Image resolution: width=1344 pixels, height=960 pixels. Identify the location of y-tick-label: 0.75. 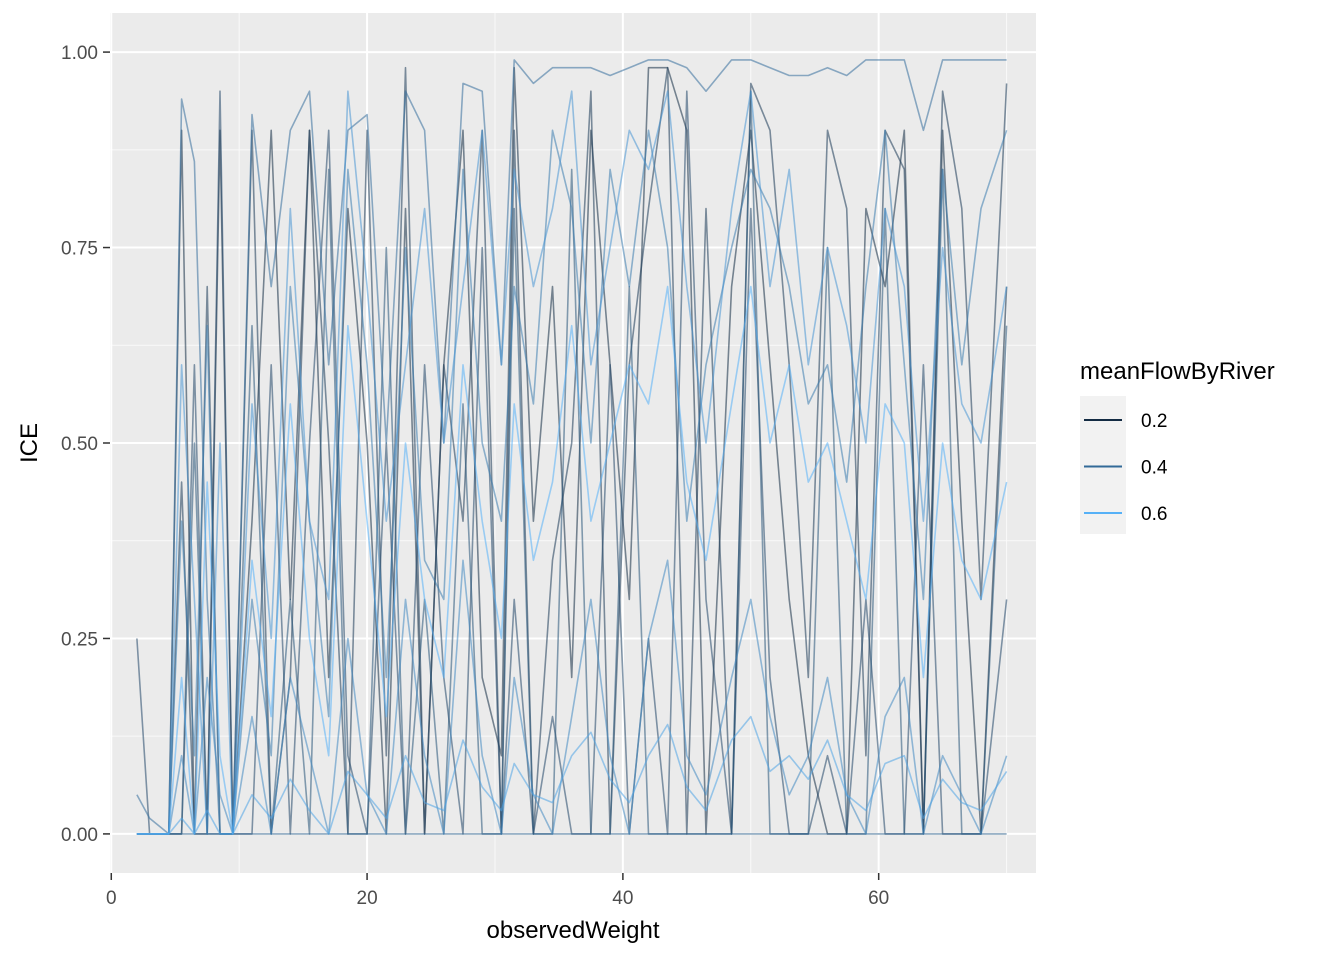
(79, 249).